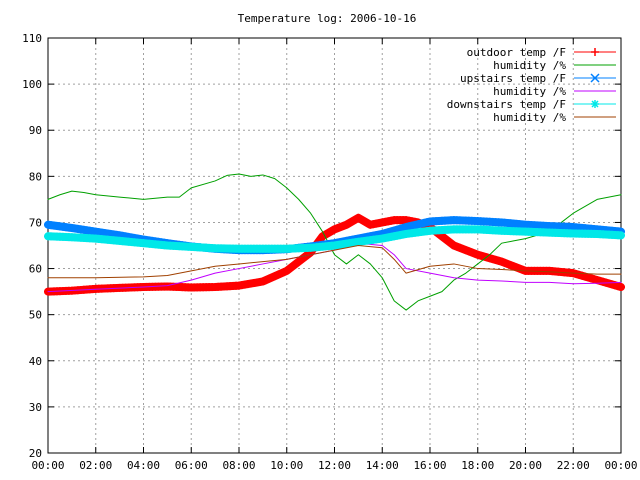 The height and width of the screenshot is (480, 640). What do you see at coordinates (516, 52) in the screenshot?
I see `legend-label: outdoor temp /F` at bounding box center [516, 52].